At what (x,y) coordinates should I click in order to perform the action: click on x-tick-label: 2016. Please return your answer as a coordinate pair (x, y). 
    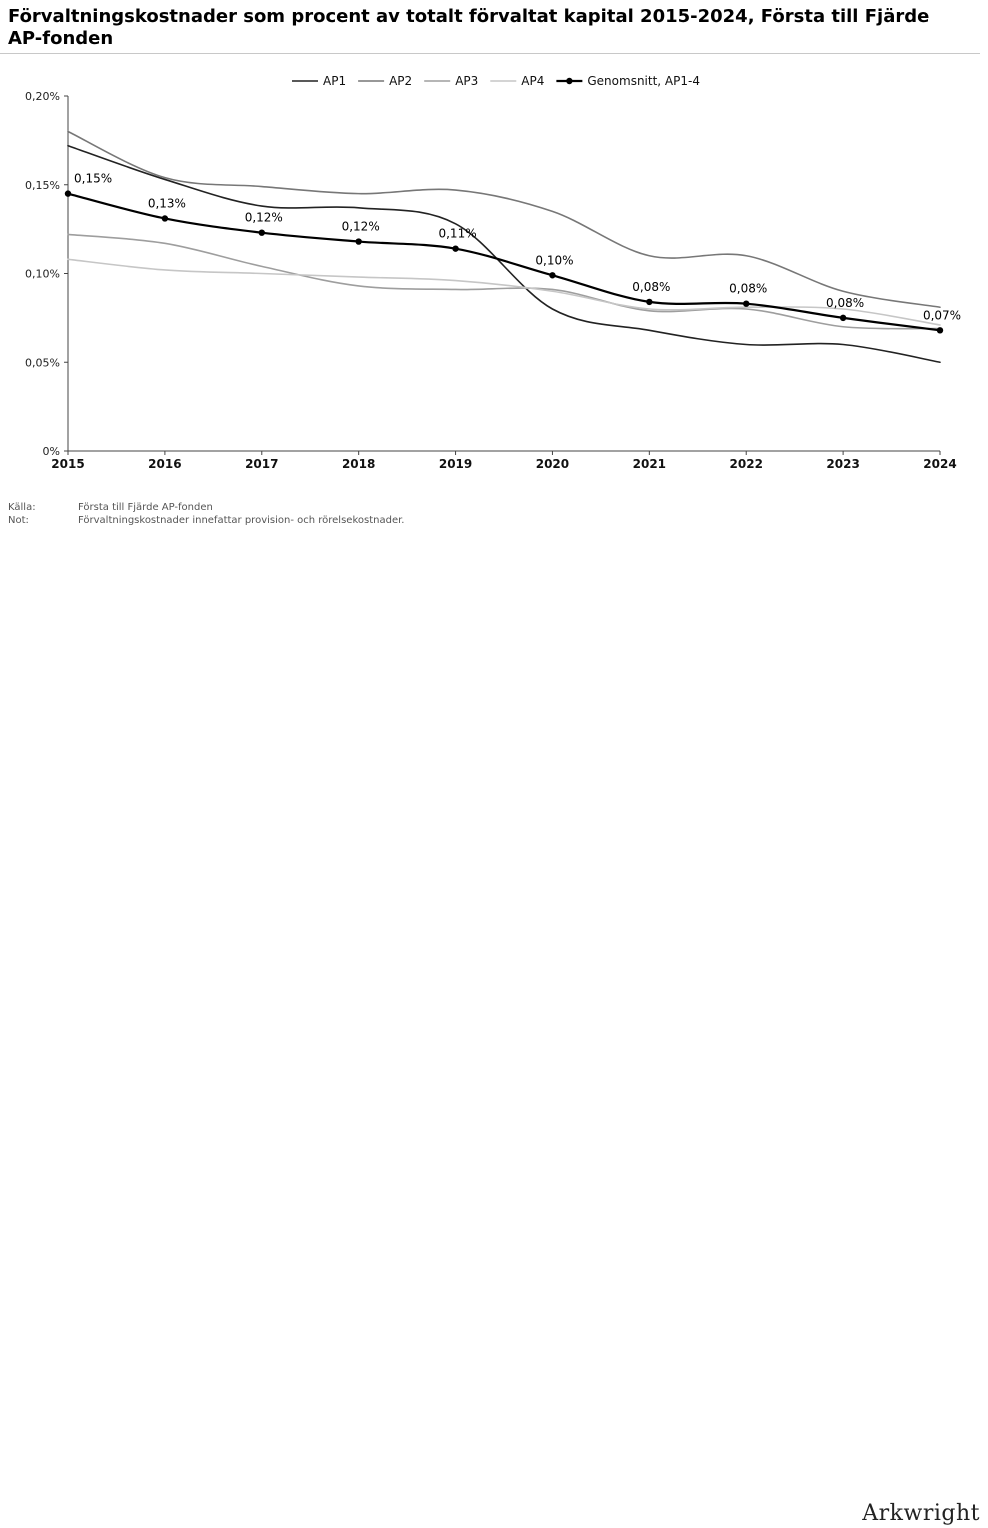
    Looking at the image, I should click on (164, 464).